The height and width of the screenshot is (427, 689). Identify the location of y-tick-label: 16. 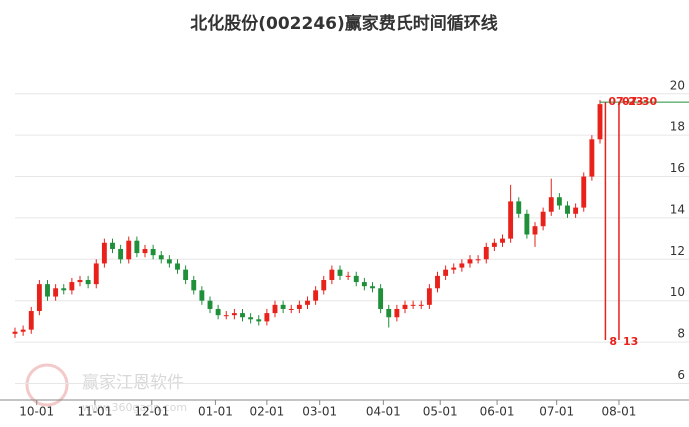
(677, 168).